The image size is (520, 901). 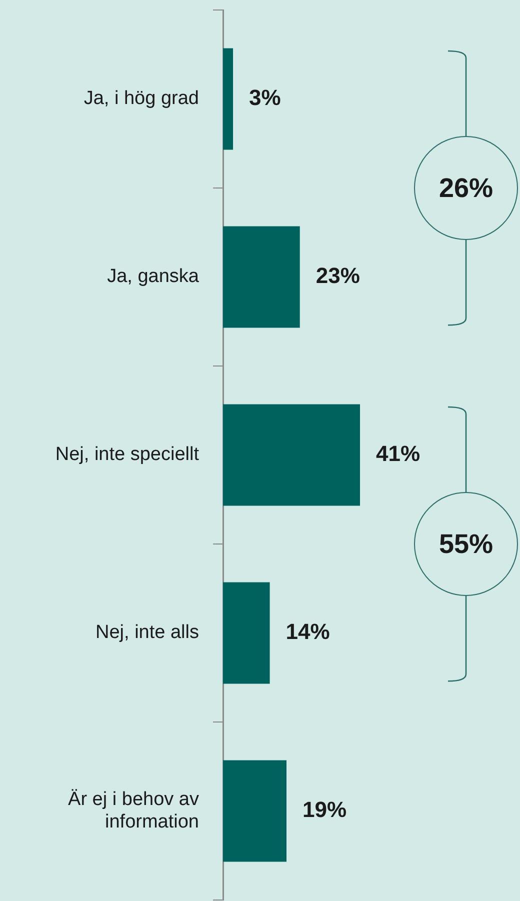 What do you see at coordinates (308, 631) in the screenshot?
I see `data-label: 14%` at bounding box center [308, 631].